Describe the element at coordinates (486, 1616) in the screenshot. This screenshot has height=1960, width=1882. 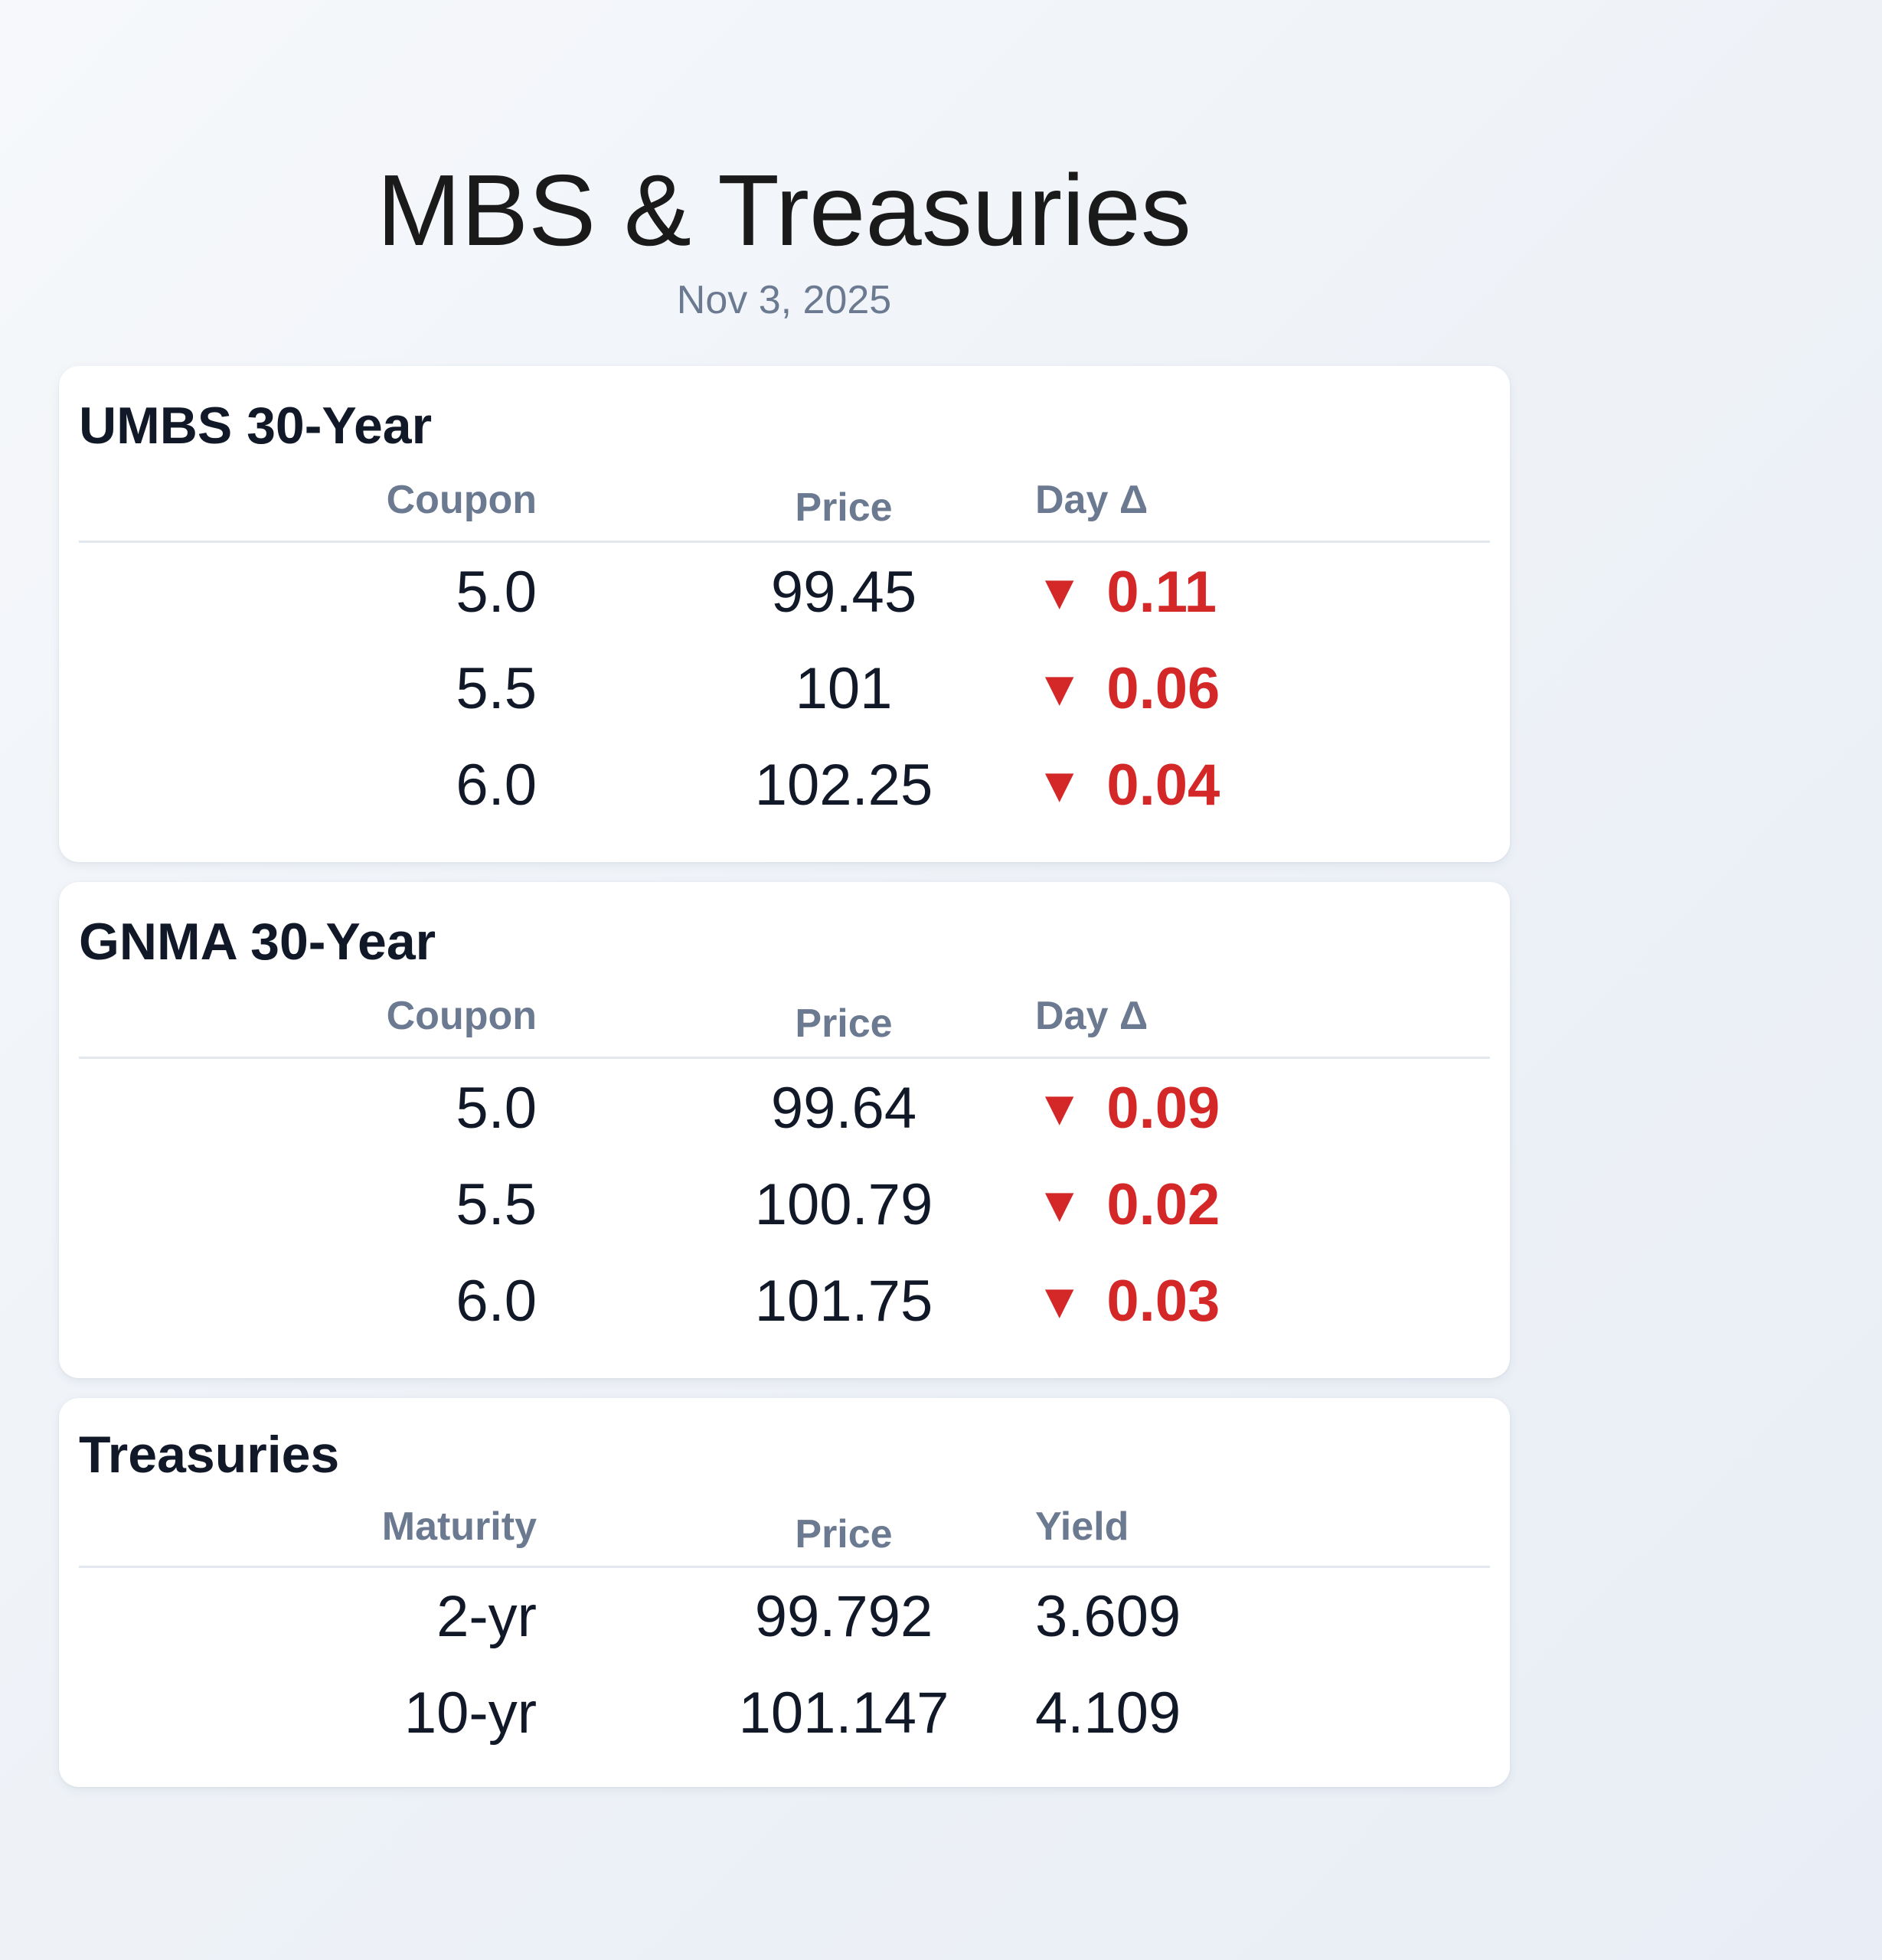
I see `maturity-cell: 2-yr` at that location.